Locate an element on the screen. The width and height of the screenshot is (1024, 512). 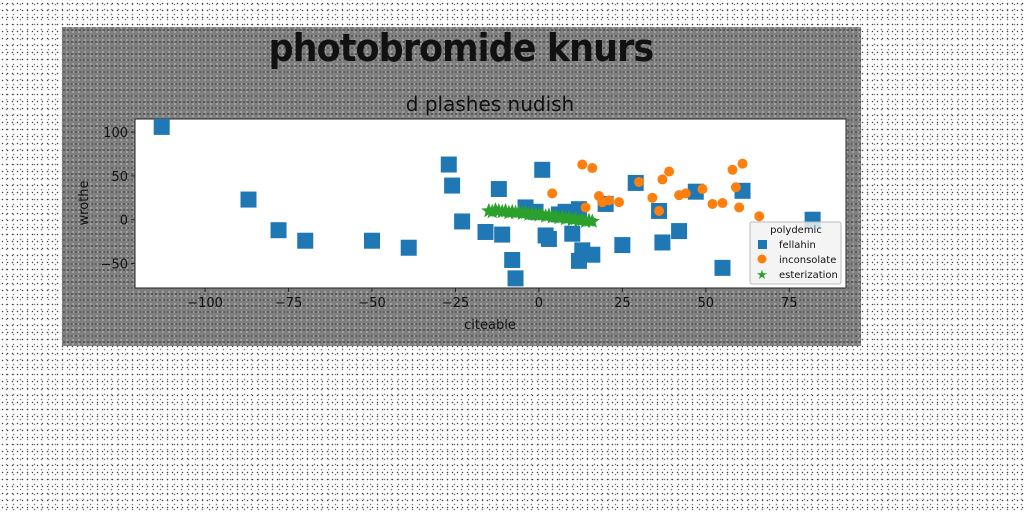
x-tick-label: −25 is located at coordinates (455, 303).